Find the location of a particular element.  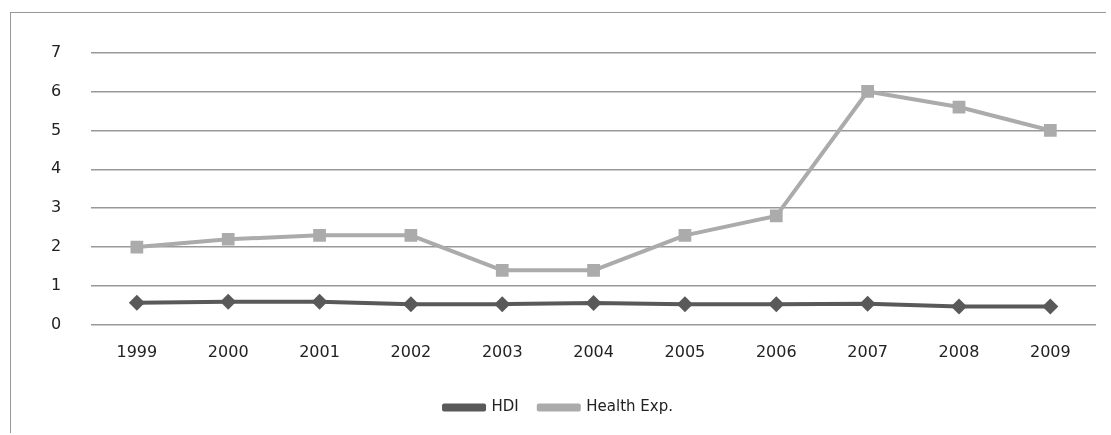

x-tick-label: 2000 is located at coordinates (228, 351).